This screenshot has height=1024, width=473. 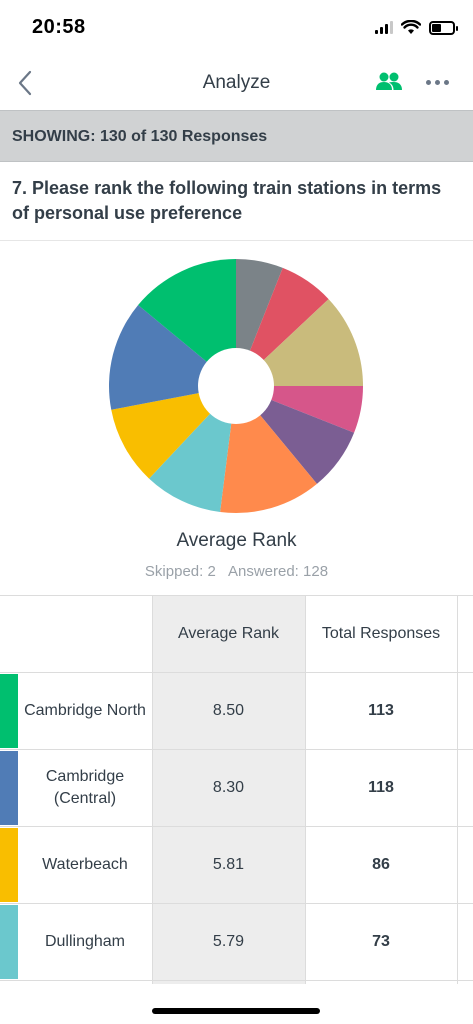 I want to click on row-name: Waterbeach, so click(x=85, y=864).